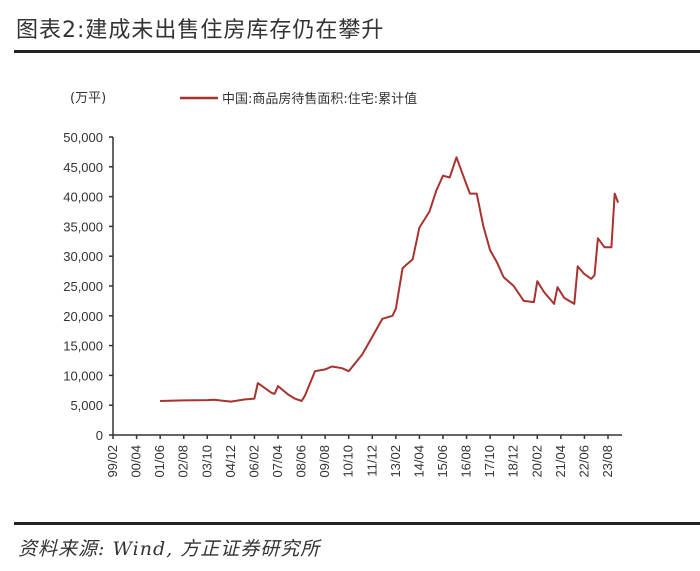 The height and width of the screenshot is (571, 700). Describe the element at coordinates (442, 461) in the screenshot. I see `x-tick-label: 15/06` at that location.